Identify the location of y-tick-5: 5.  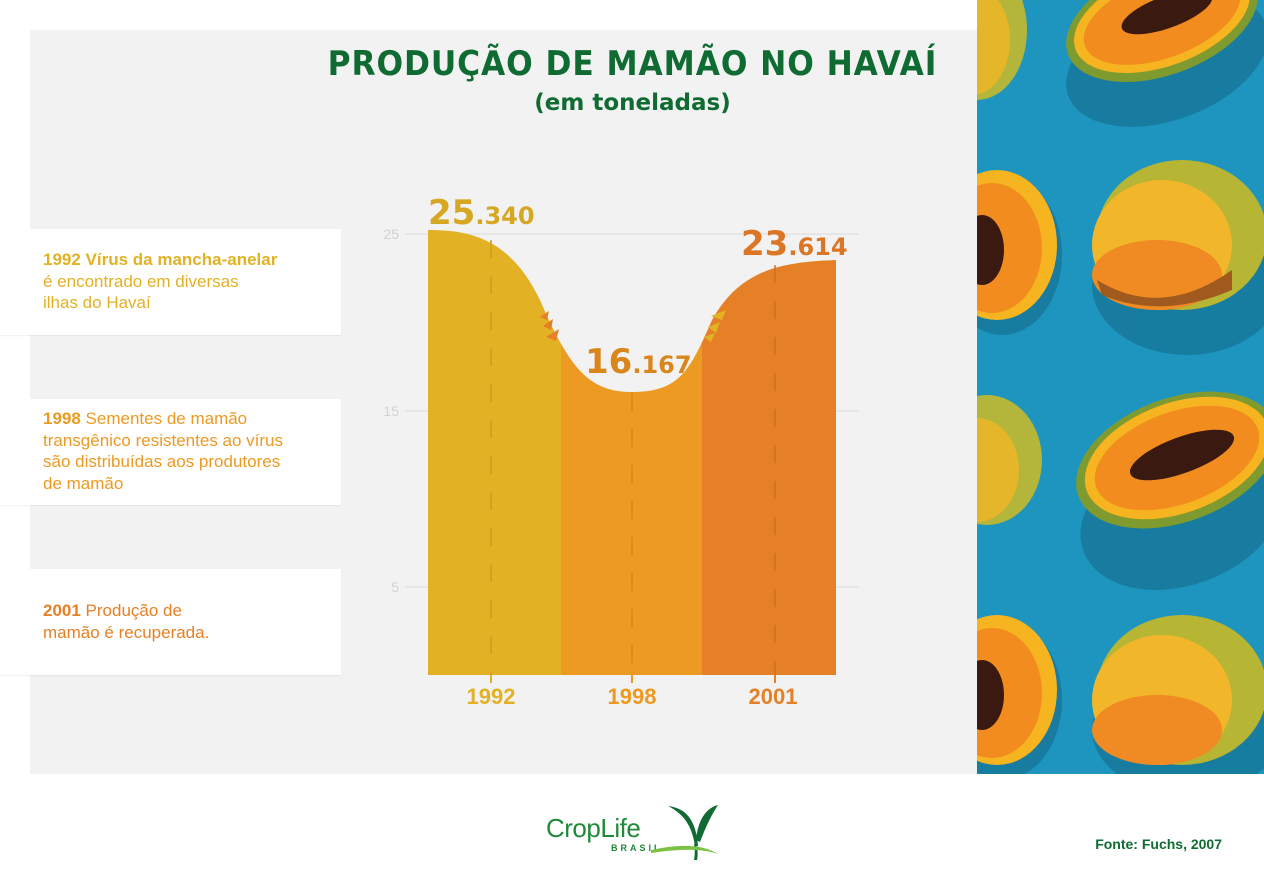
(395, 587).